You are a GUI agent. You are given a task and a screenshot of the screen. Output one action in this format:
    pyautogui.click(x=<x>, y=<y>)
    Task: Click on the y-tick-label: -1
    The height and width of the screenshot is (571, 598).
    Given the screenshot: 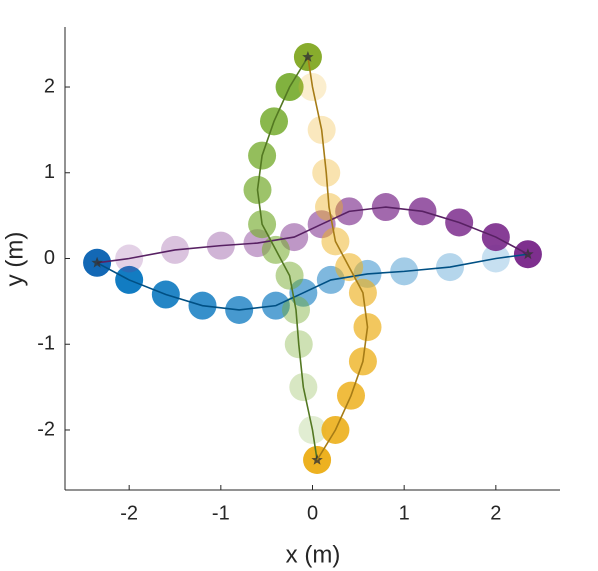 What is the action you would take?
    pyautogui.click(x=46, y=344)
    